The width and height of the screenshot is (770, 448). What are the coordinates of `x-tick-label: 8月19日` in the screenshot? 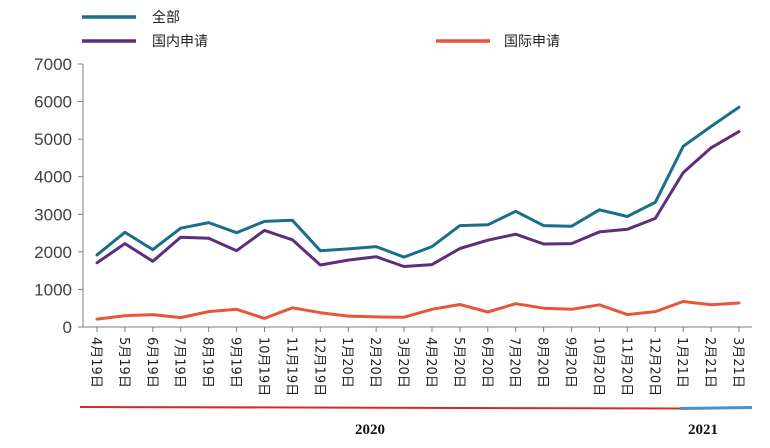 It's located at (207, 362).